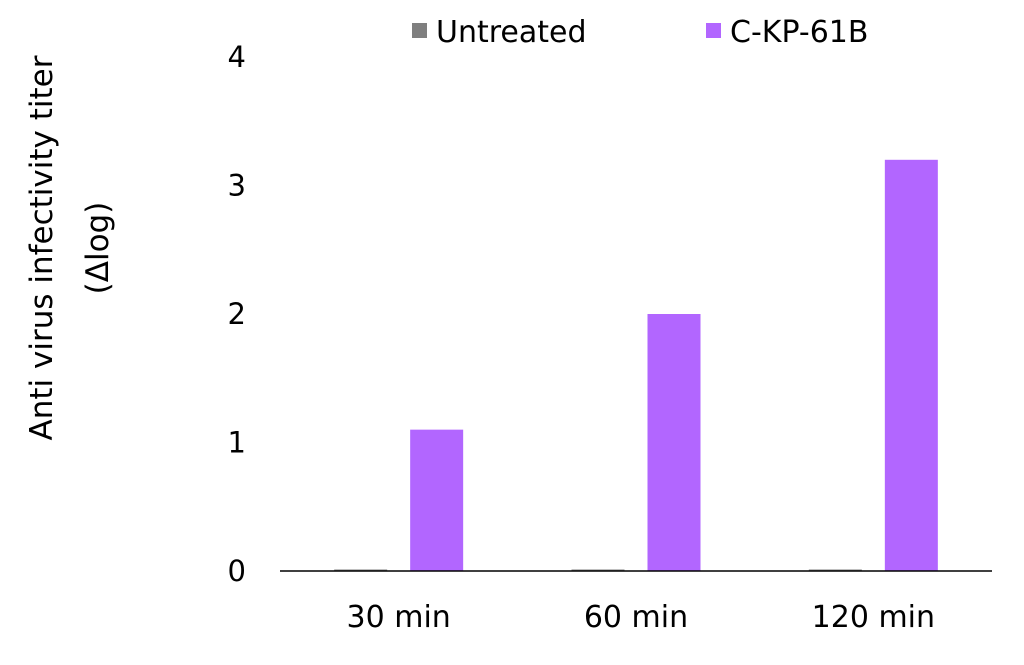  I want to click on x-category-label: 120 min, so click(873, 617).